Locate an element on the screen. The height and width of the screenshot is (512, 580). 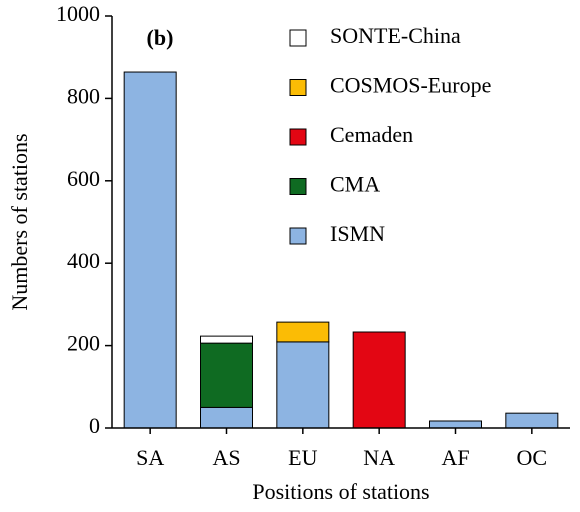
y-tick-label: 200 is located at coordinates (83, 343).